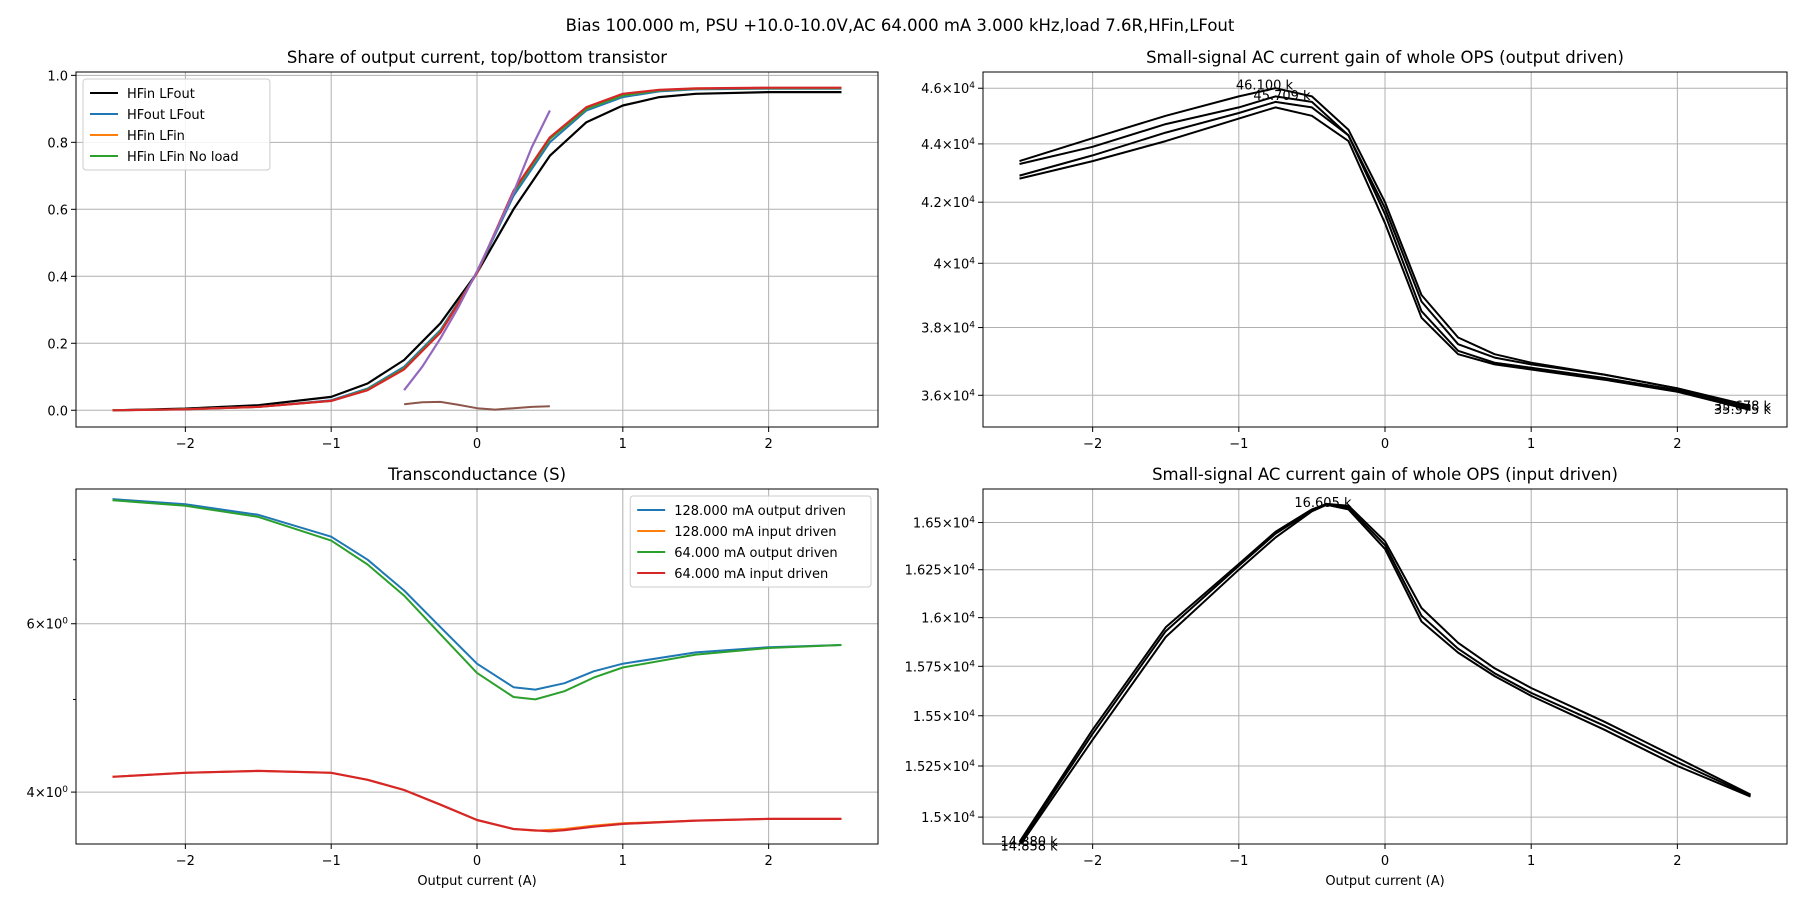 The height and width of the screenshot is (900, 1800). What do you see at coordinates (755, 532) in the screenshot?
I see `legend-label: 128.000 mA input driven` at bounding box center [755, 532].